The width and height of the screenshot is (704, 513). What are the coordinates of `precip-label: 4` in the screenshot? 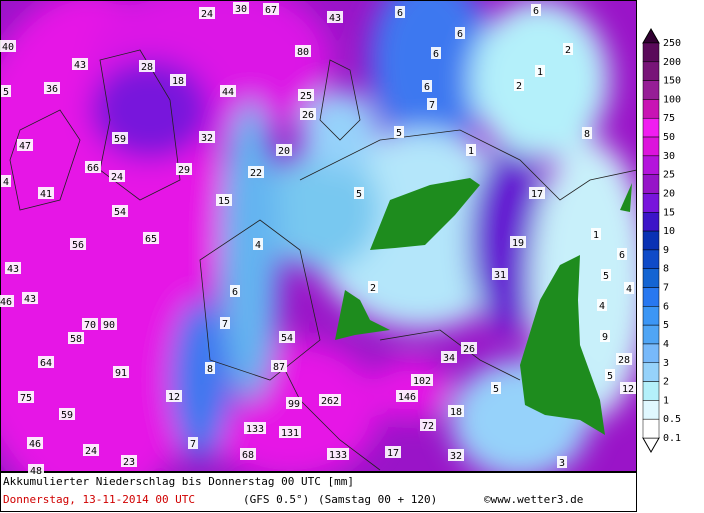 It's located at (258, 245).